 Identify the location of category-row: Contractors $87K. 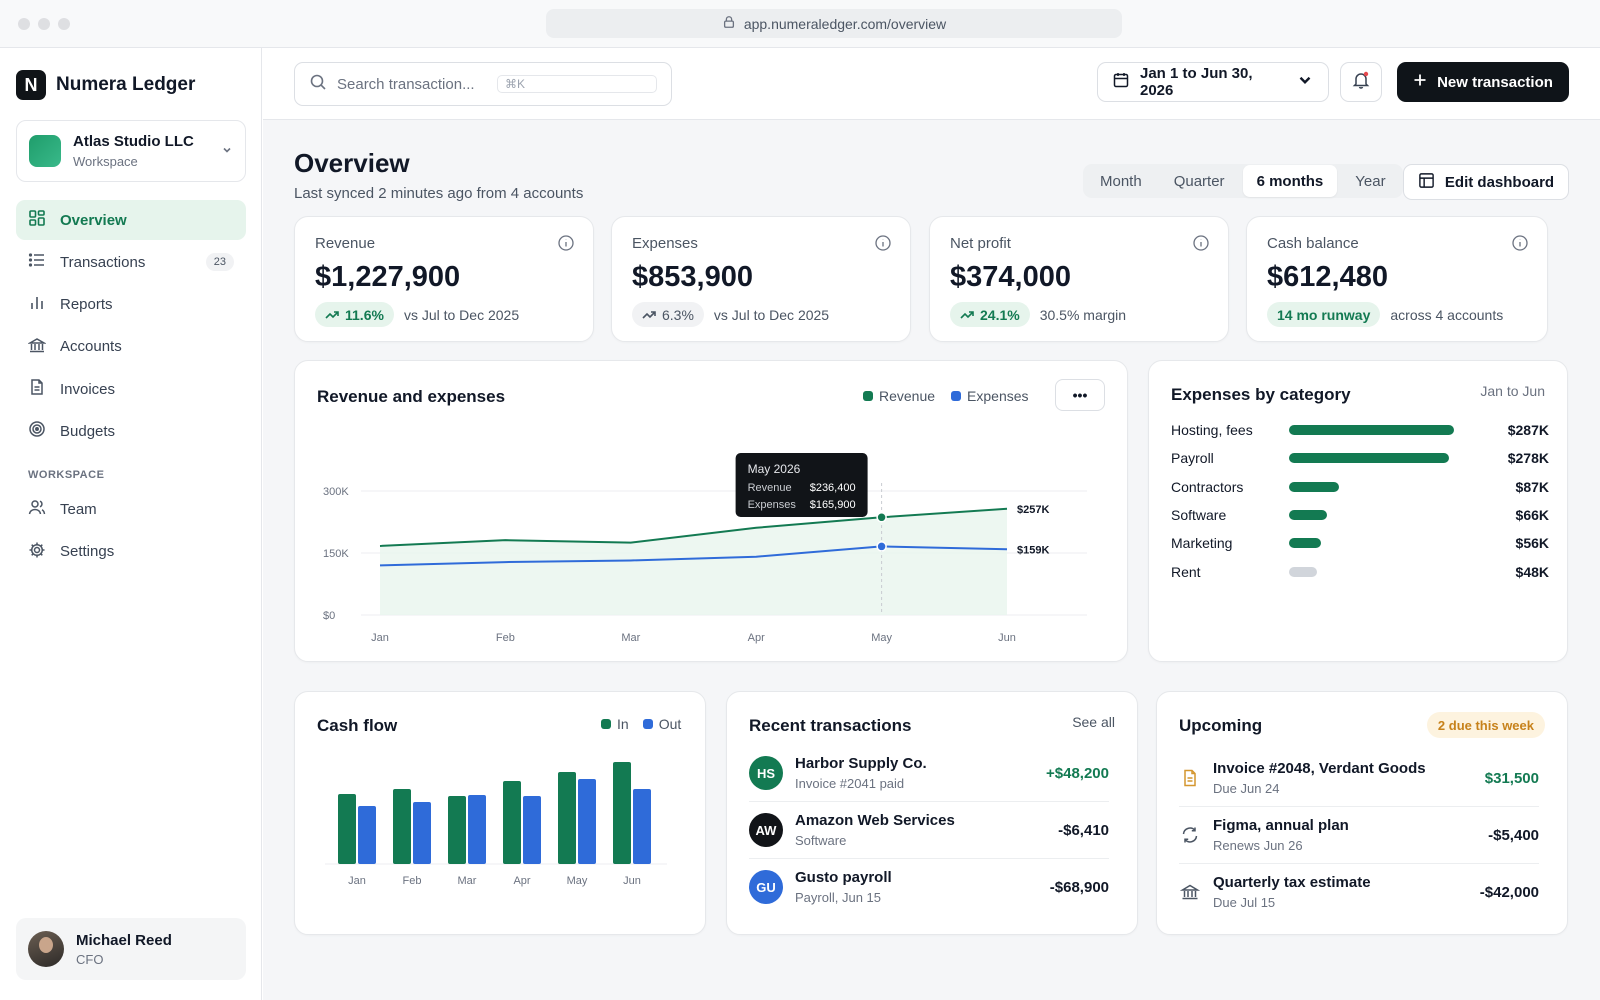
(1360, 487).